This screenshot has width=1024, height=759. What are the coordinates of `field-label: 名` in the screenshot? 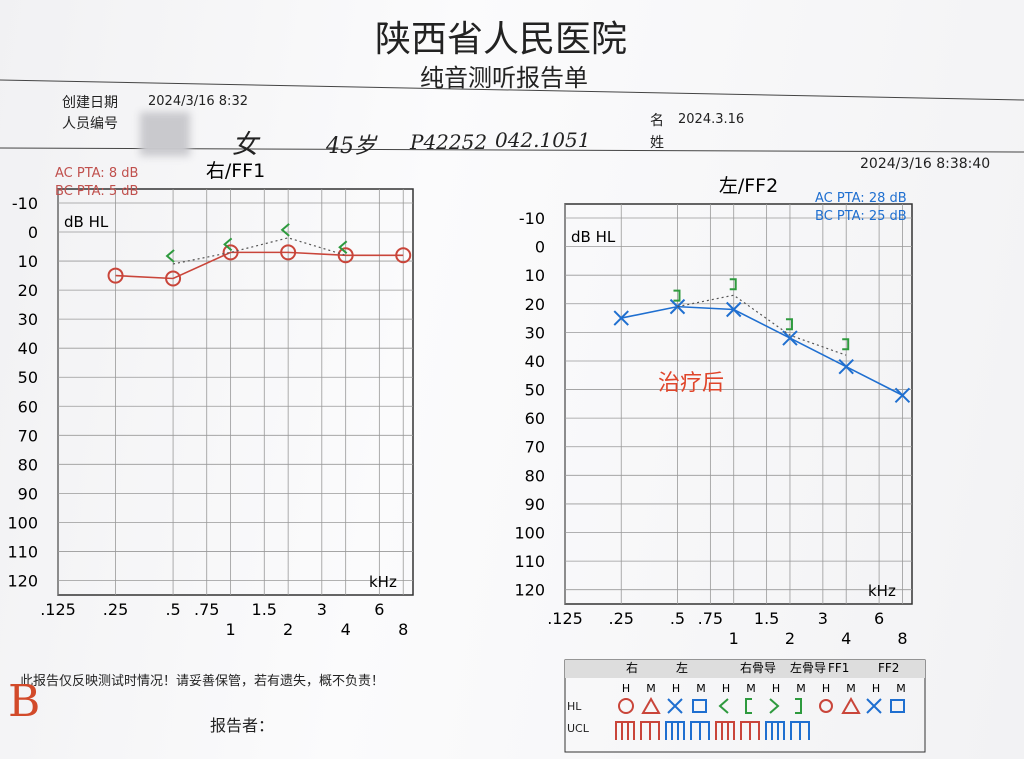 It's located at (657, 121).